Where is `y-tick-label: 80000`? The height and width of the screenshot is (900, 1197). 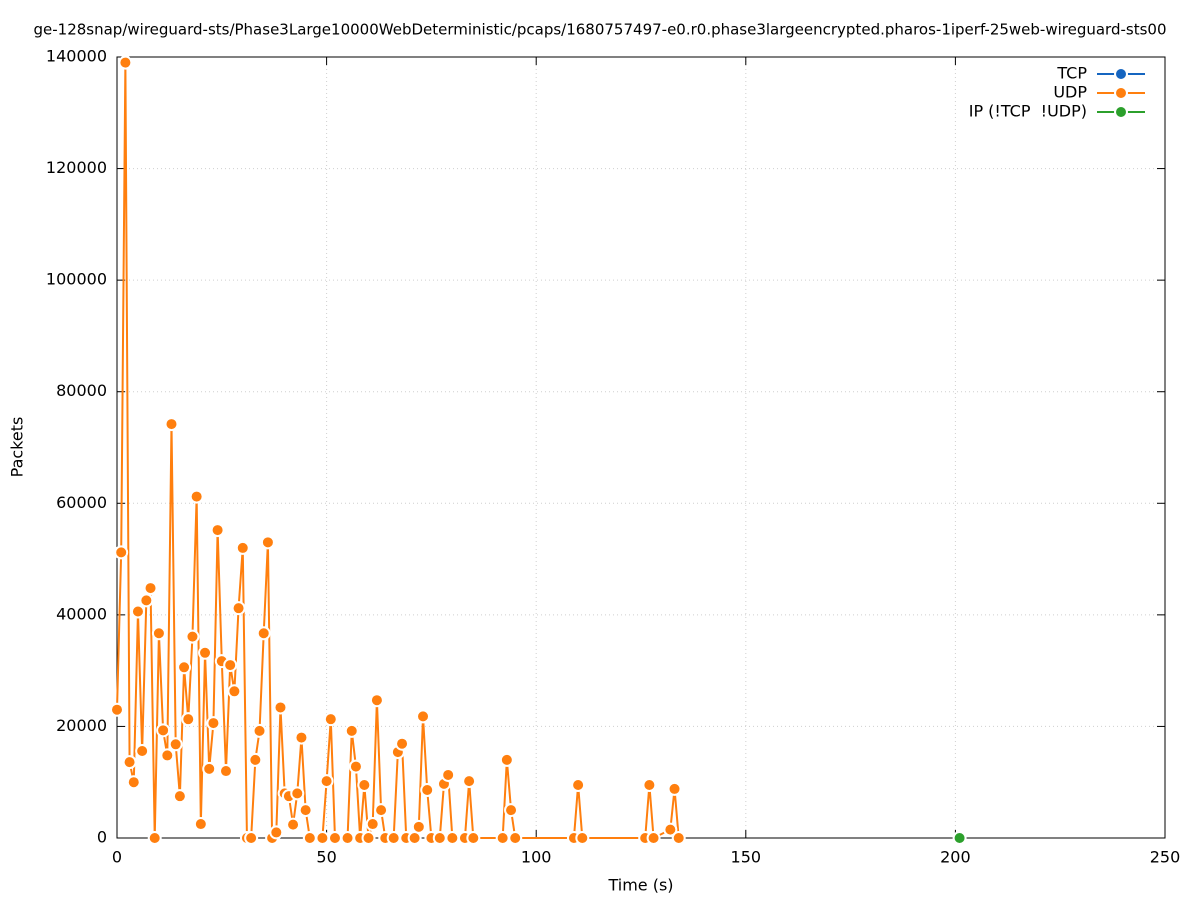 y-tick-label: 80000 is located at coordinates (81, 390).